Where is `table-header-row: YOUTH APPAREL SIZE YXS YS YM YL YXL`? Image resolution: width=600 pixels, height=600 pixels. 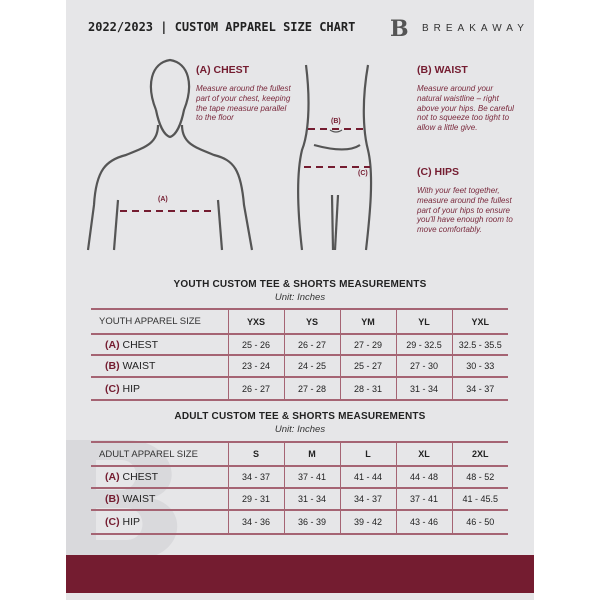
table-header-row: YOUTH APPAREL SIZE YXS YS YM YL YXL is located at coordinates (299, 321).